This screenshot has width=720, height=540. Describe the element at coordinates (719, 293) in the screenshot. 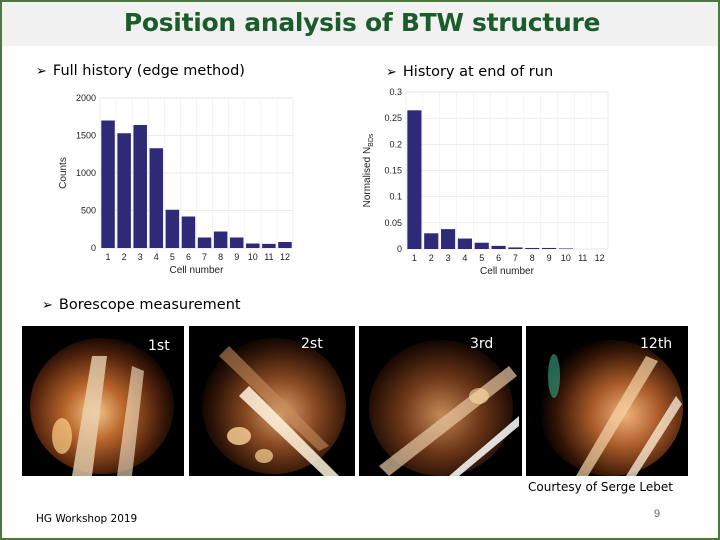

I see `frame-right` at that location.